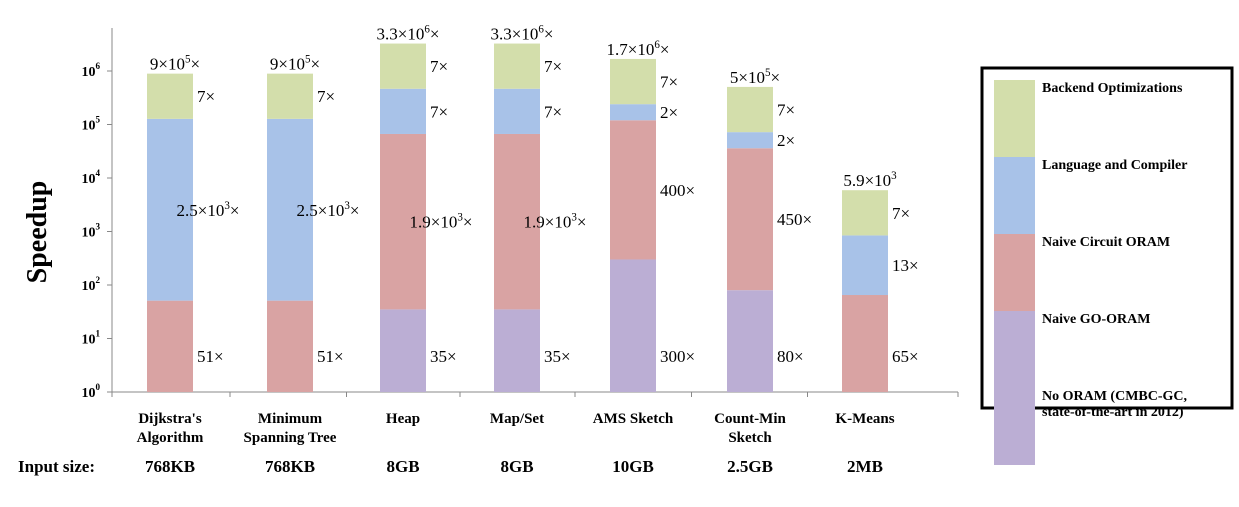 The height and width of the screenshot is (507, 1239). I want to click on y-axis-label: Speedup, so click(37, 232).